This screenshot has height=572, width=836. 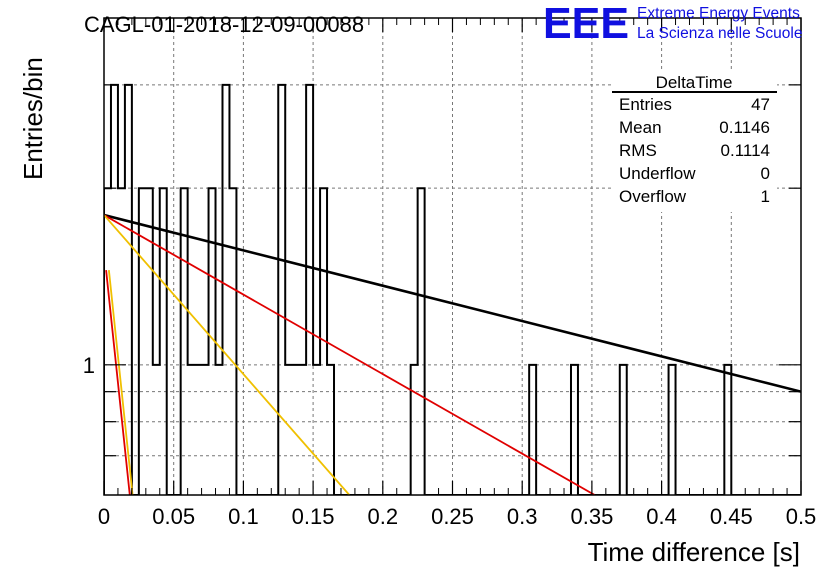 I want to click on stats-value: 1, so click(x=765, y=196).